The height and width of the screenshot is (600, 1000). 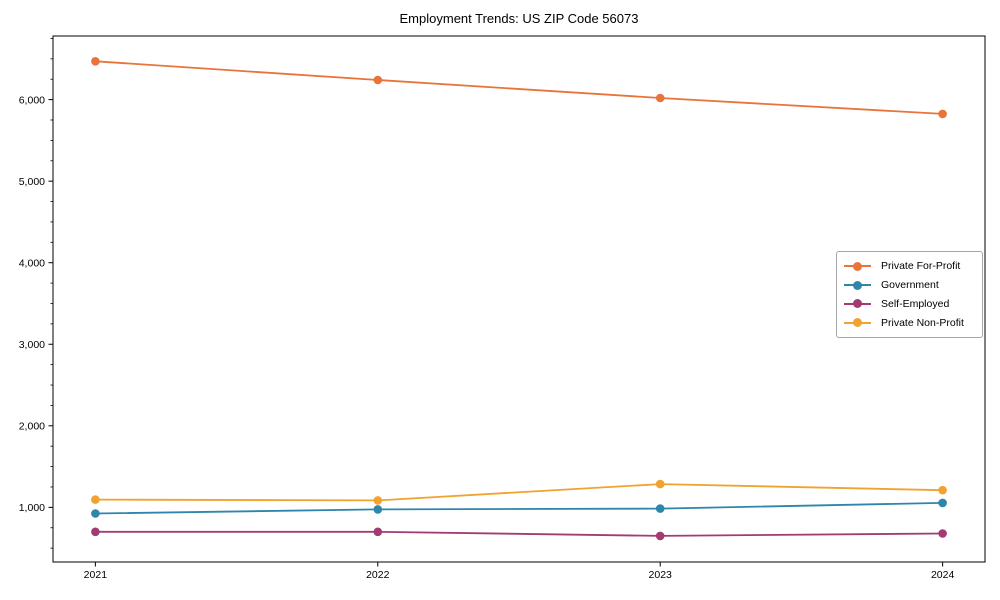 What do you see at coordinates (95, 513) in the screenshot?
I see `data-point-government-2021` at bounding box center [95, 513].